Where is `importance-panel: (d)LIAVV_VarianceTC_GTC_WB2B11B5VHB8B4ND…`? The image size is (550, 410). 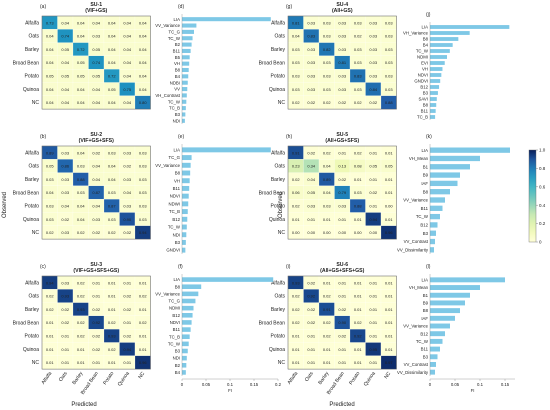
importance-panel: (d)LIAVV_VarianceTC_GTC_WB2B11B5VHB8B4ND… is located at coordinates (213, 64).